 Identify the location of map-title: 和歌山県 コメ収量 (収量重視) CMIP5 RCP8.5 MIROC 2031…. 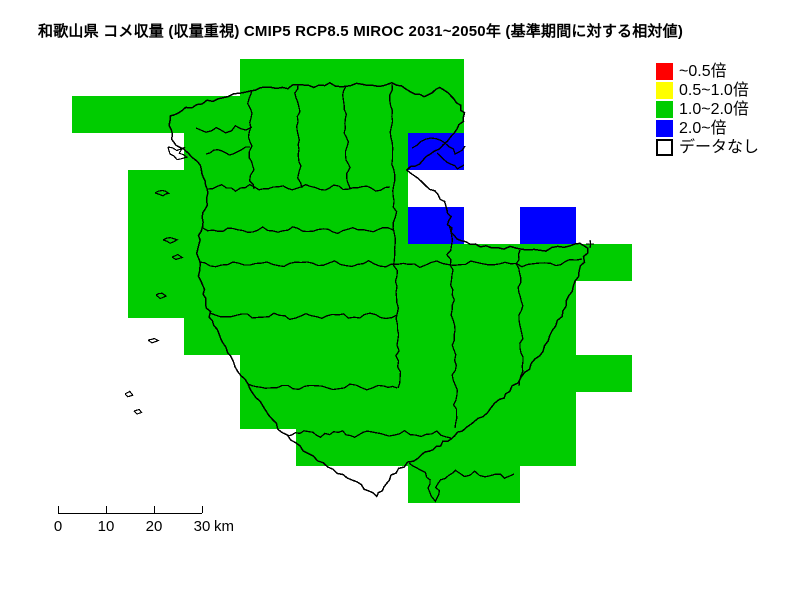
(361, 31).